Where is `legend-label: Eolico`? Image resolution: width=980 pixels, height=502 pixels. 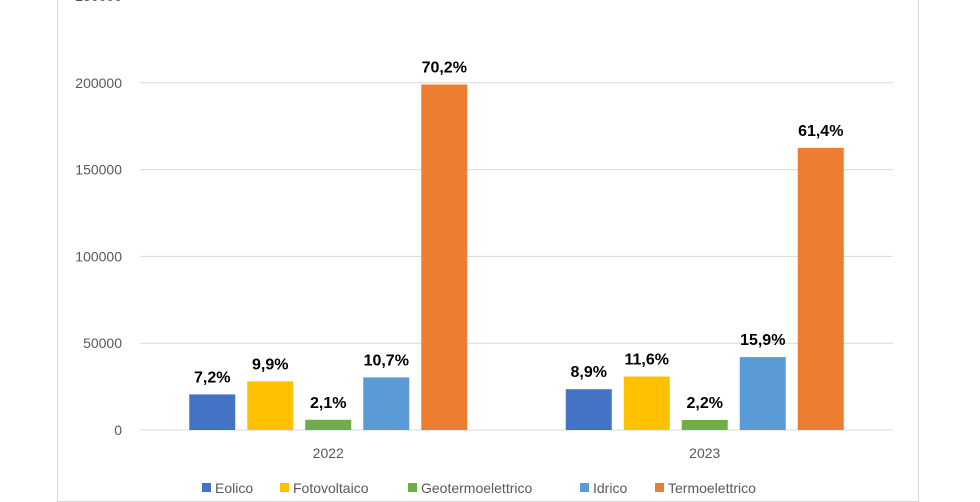
legend-label: Eolico is located at coordinates (234, 488).